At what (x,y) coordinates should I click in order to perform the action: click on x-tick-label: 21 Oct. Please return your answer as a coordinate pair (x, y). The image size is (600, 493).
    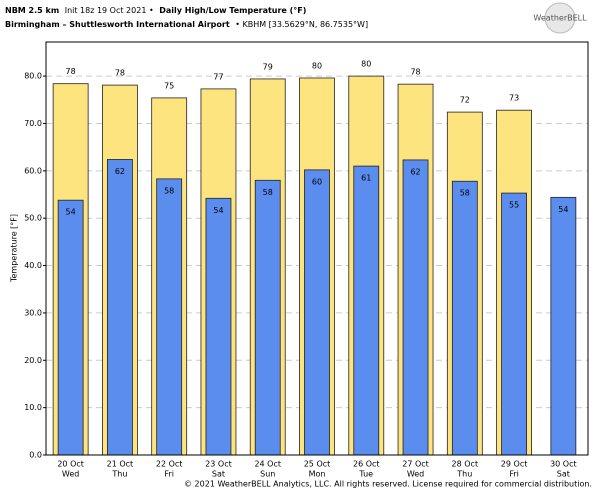
    Looking at the image, I should click on (120, 464).